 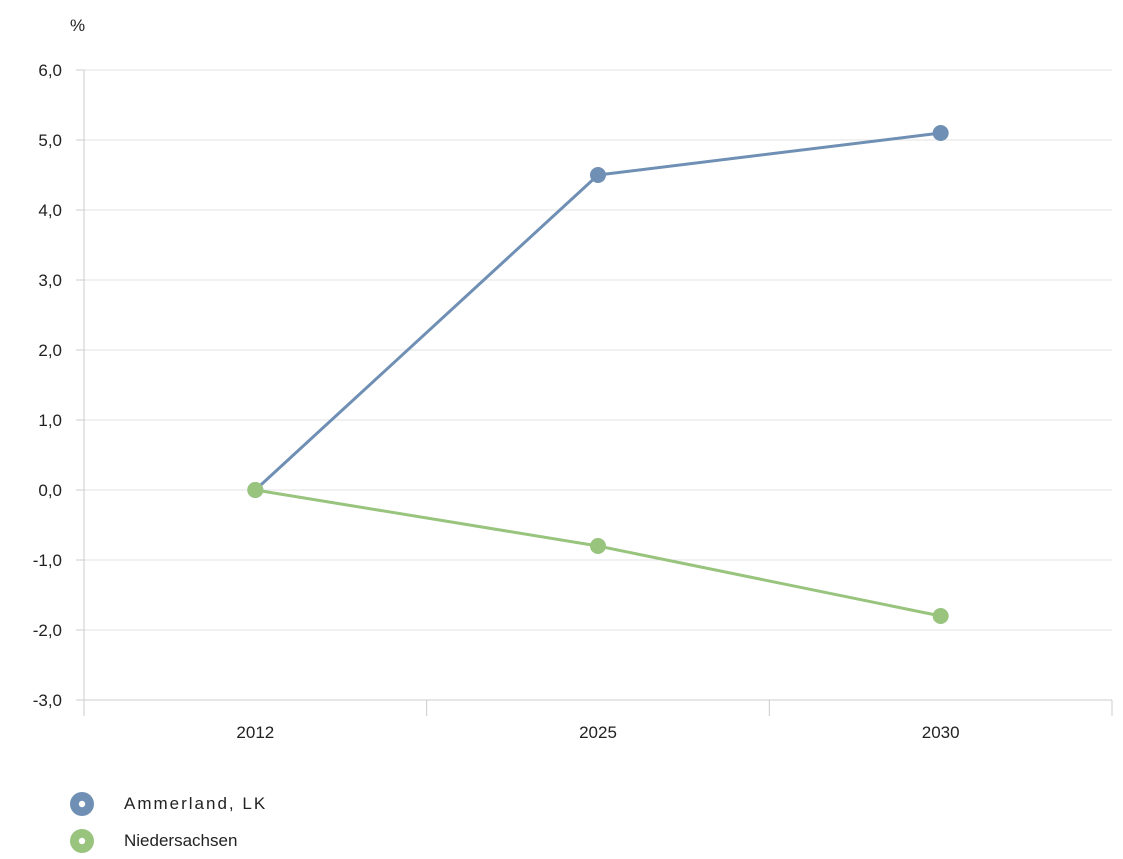 What do you see at coordinates (77, 25) in the screenshot?
I see `y-axis-unit-label: %` at bounding box center [77, 25].